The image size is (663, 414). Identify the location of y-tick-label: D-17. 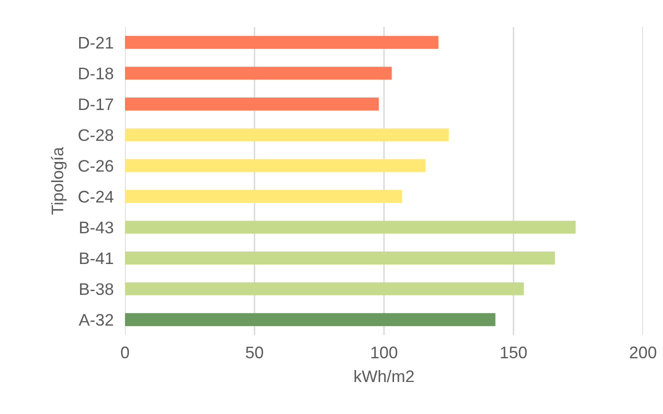
(96, 104).